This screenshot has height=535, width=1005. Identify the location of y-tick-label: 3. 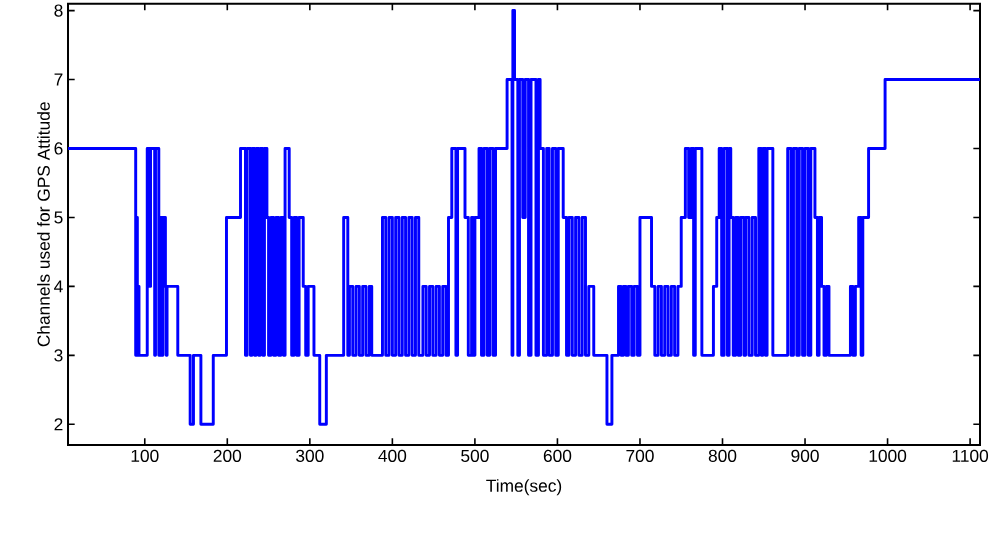
(58, 355).